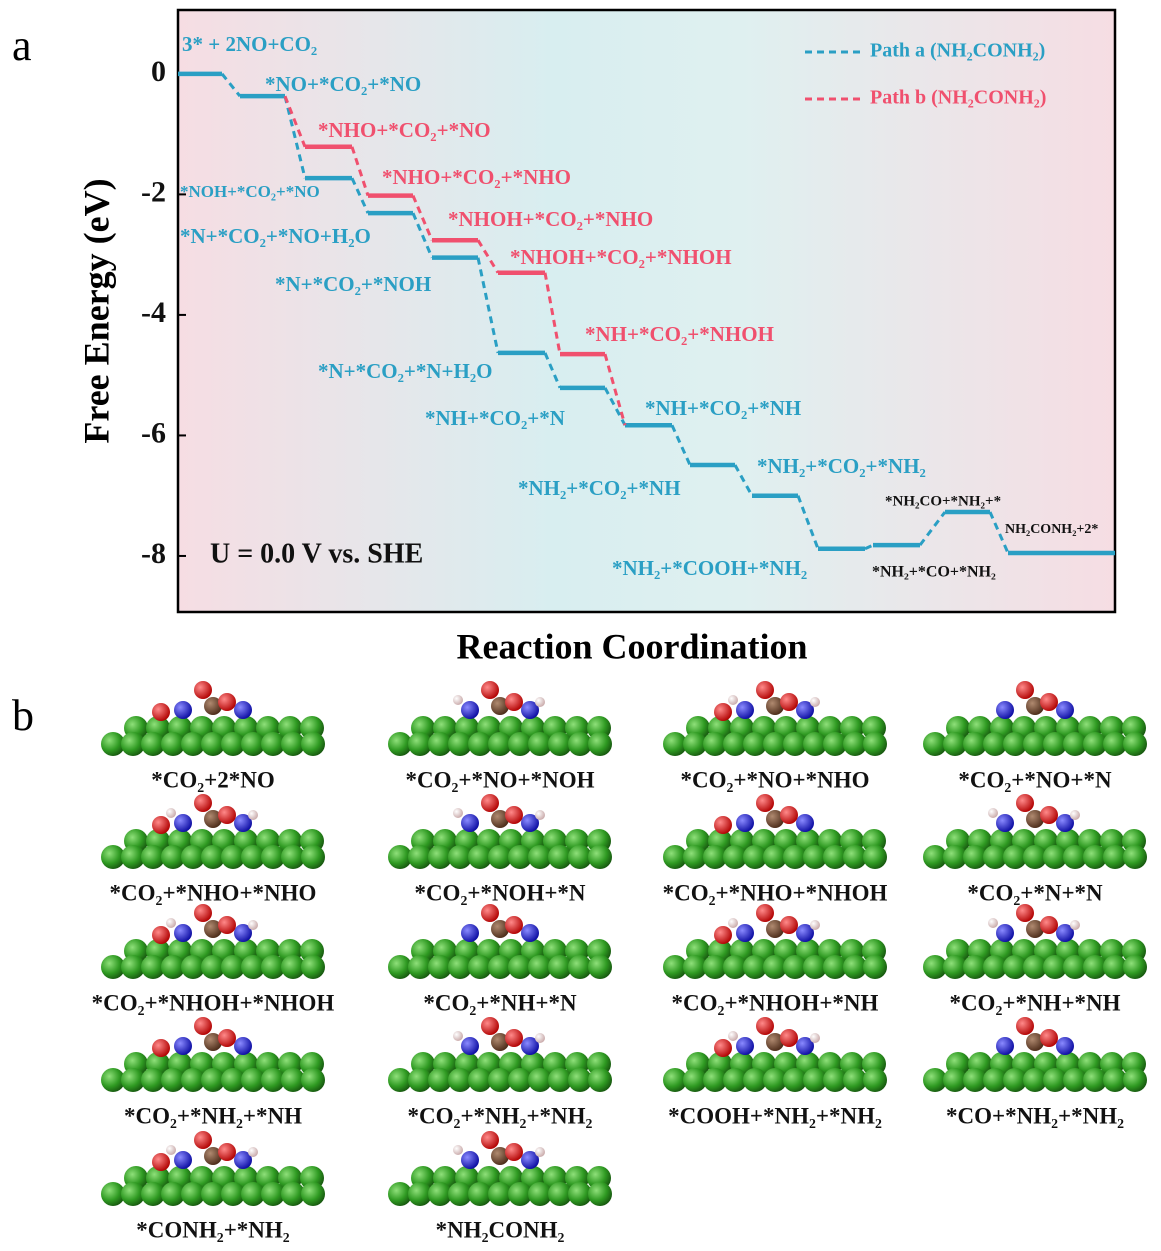 The width and height of the screenshot is (1161, 1251). Describe the element at coordinates (632, 646) in the screenshot. I see `x-axis-label: Reaction Coordination` at that location.